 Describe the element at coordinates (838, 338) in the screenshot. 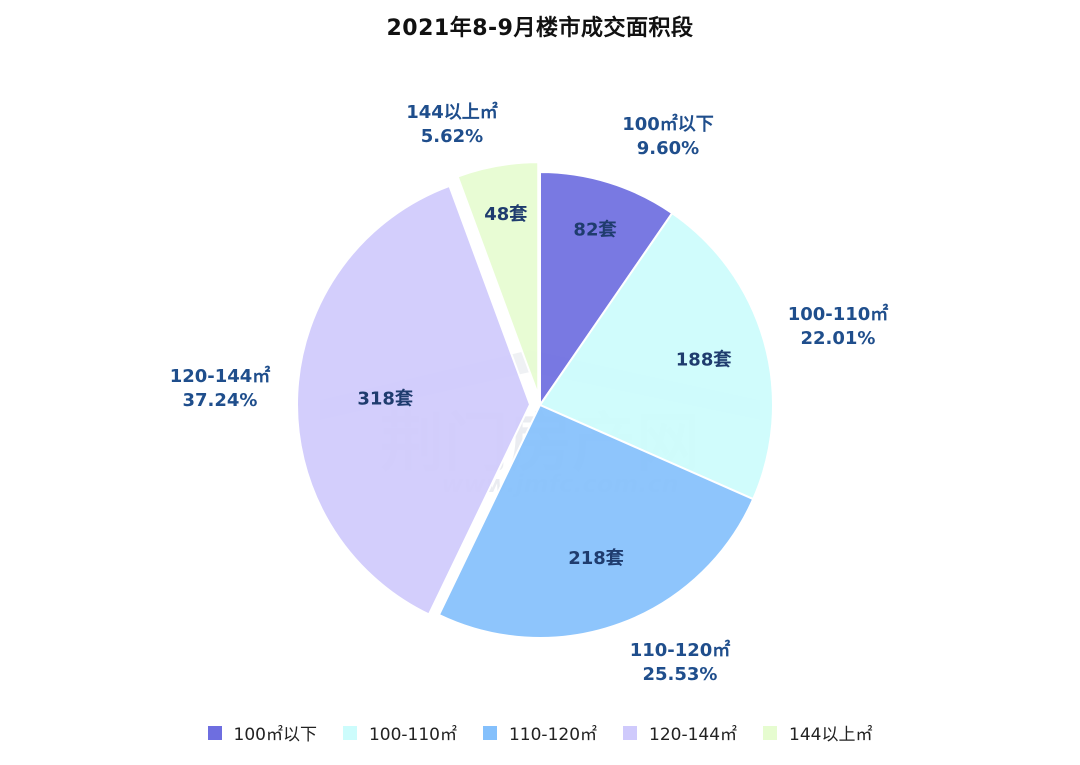

I see `slice-percent-label-1: 22.01%` at that location.